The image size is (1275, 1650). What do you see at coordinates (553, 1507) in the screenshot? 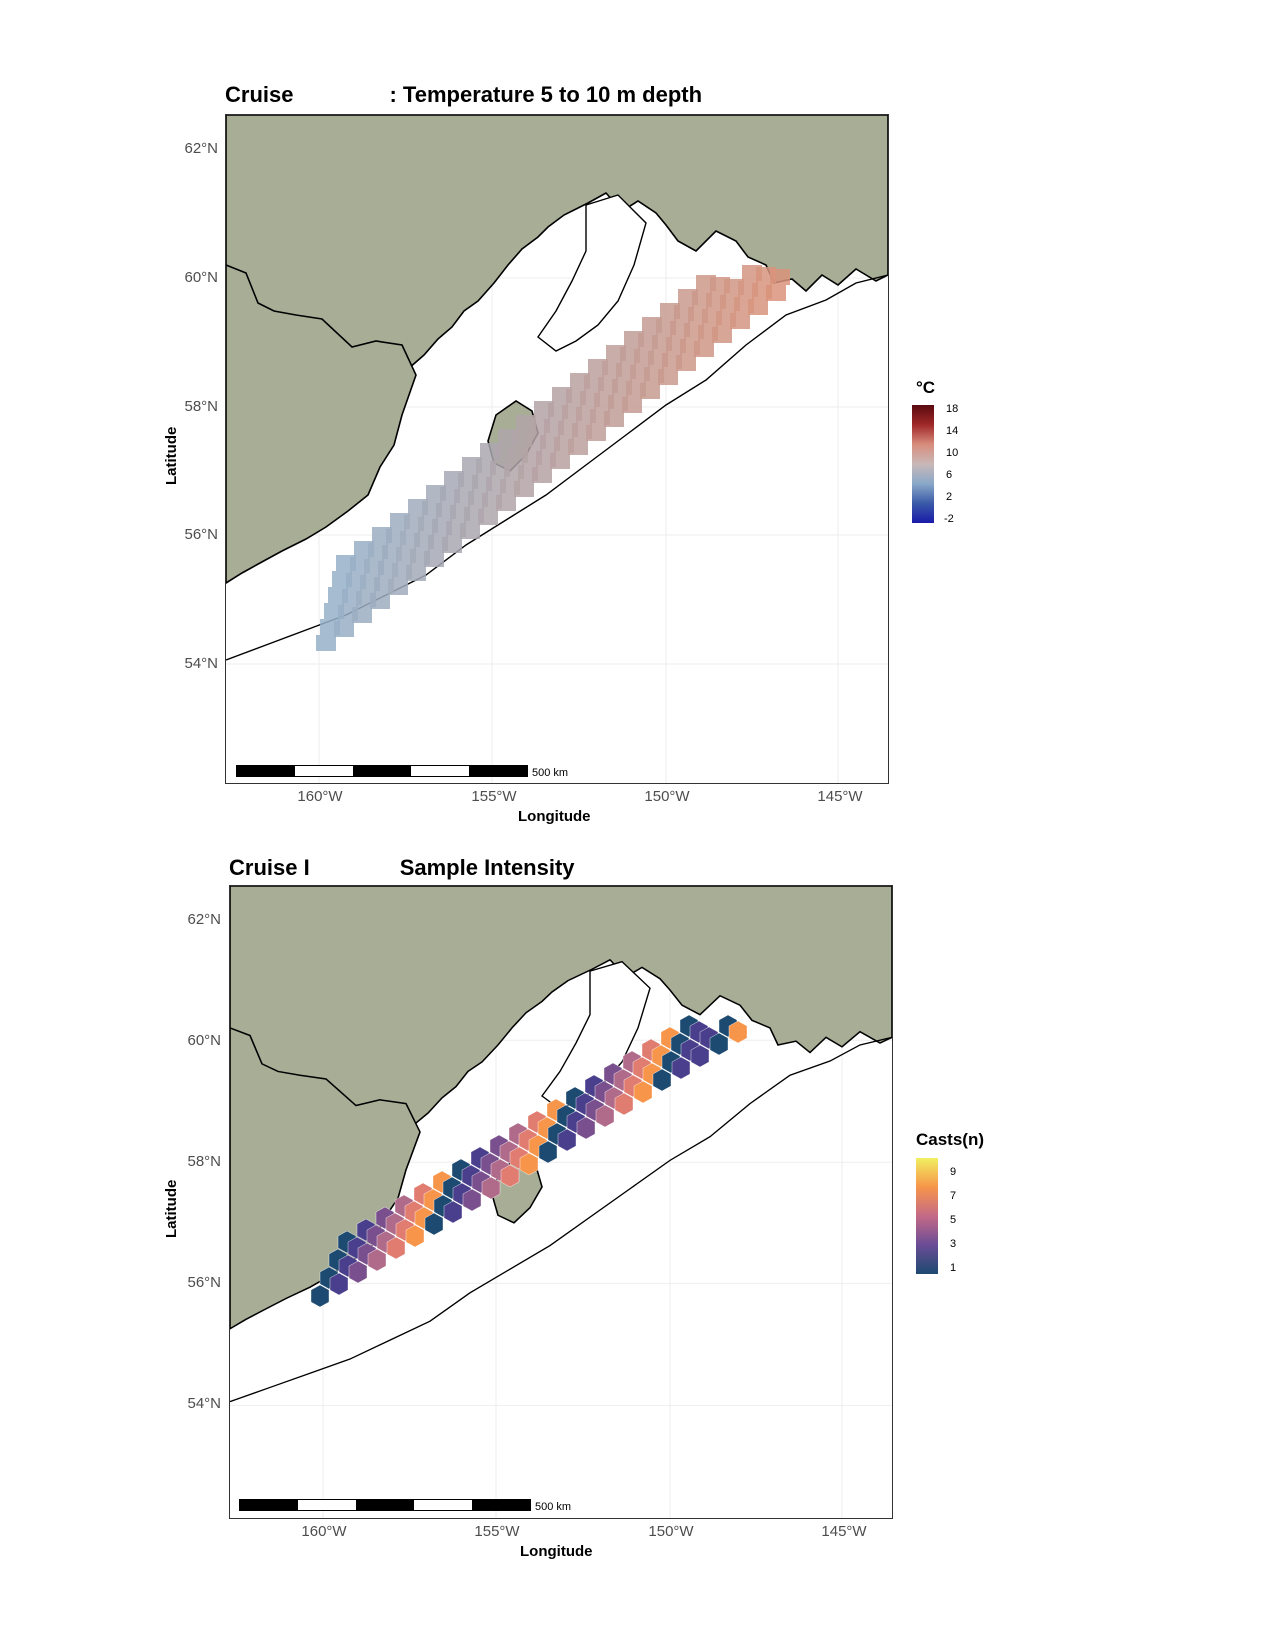
I see `scale-bar-label: 500 km` at bounding box center [553, 1507].